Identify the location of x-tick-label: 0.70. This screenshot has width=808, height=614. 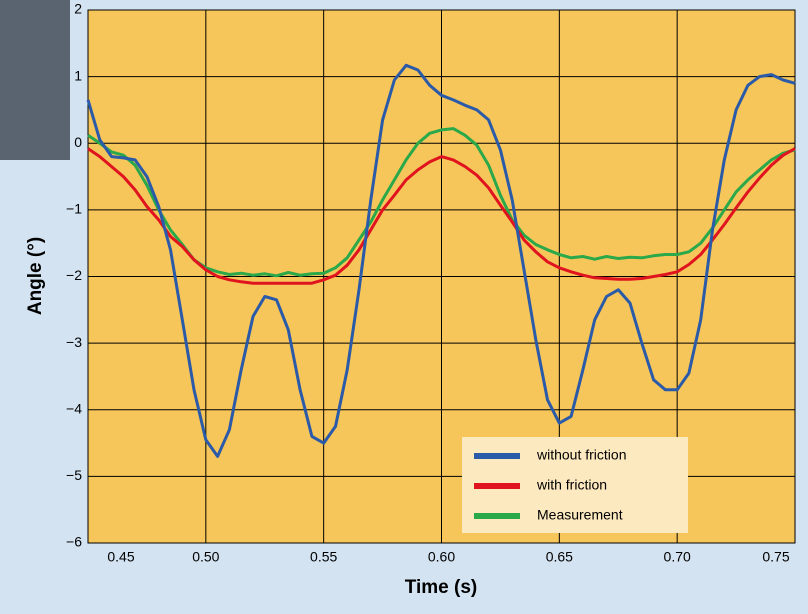
(677, 557).